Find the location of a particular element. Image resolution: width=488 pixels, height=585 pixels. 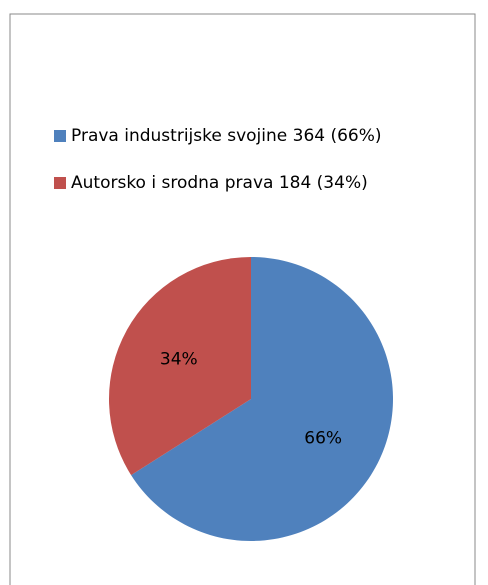

data-label: 66% is located at coordinates (323, 439).